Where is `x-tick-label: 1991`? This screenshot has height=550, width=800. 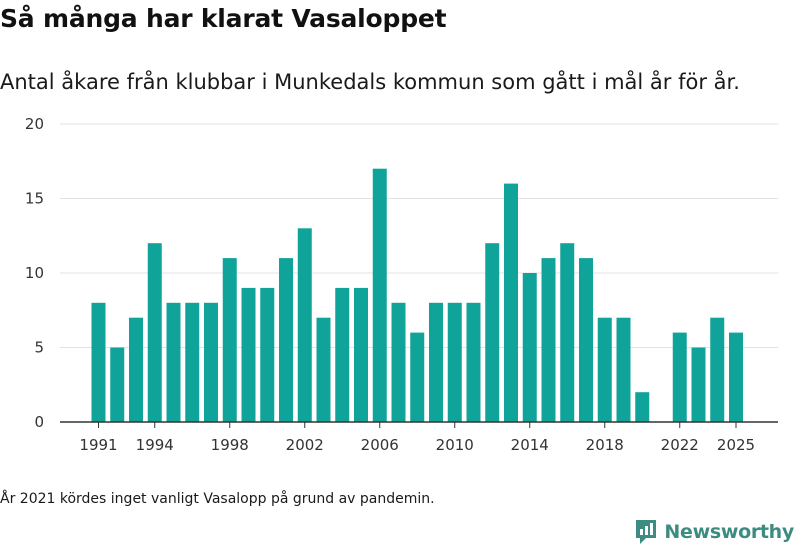 x-tick-label: 1991 is located at coordinates (98, 445).